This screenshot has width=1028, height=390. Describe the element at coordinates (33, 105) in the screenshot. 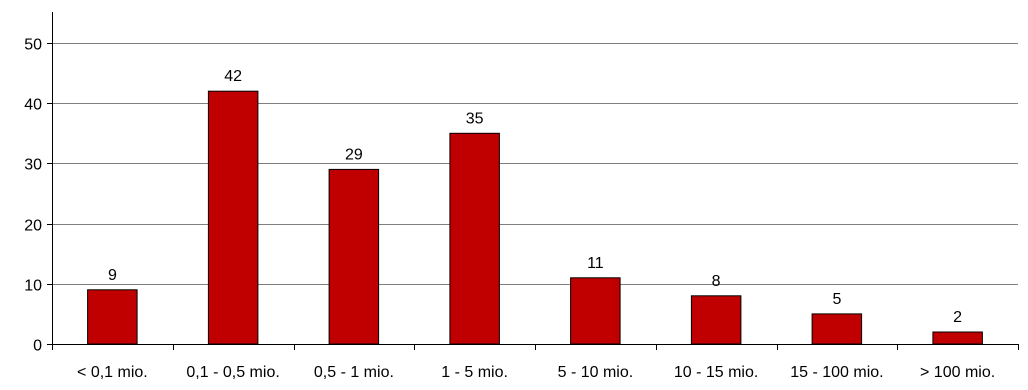

I see `y-tick-label-40: 40` at that location.